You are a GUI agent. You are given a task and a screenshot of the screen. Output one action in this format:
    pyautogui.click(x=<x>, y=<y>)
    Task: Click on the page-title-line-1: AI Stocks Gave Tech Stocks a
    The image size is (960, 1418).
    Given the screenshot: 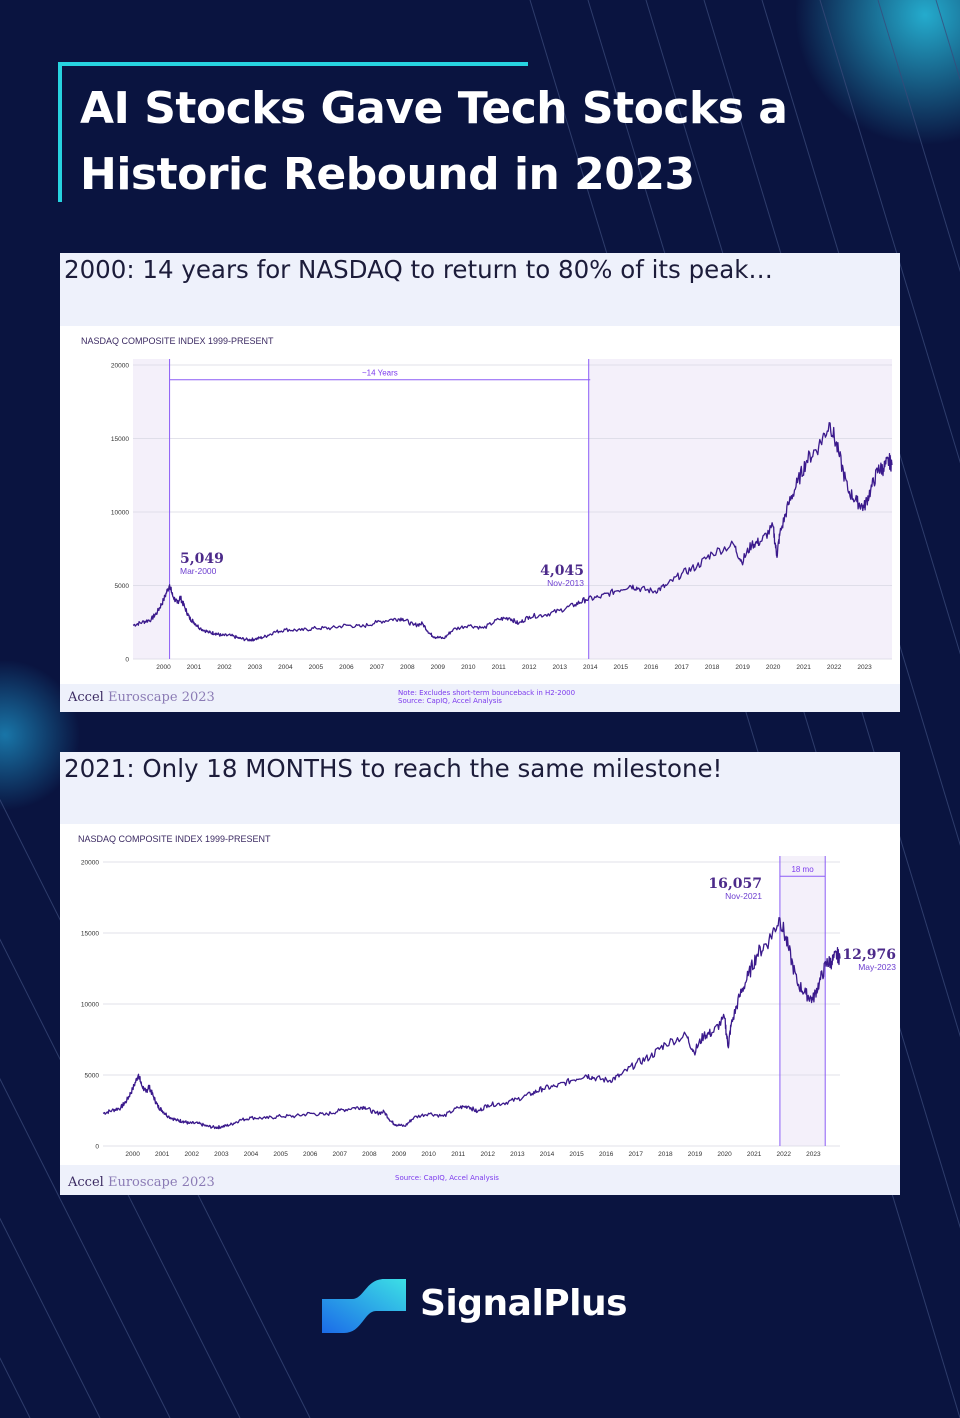 What is the action you would take?
    pyautogui.click(x=434, y=108)
    